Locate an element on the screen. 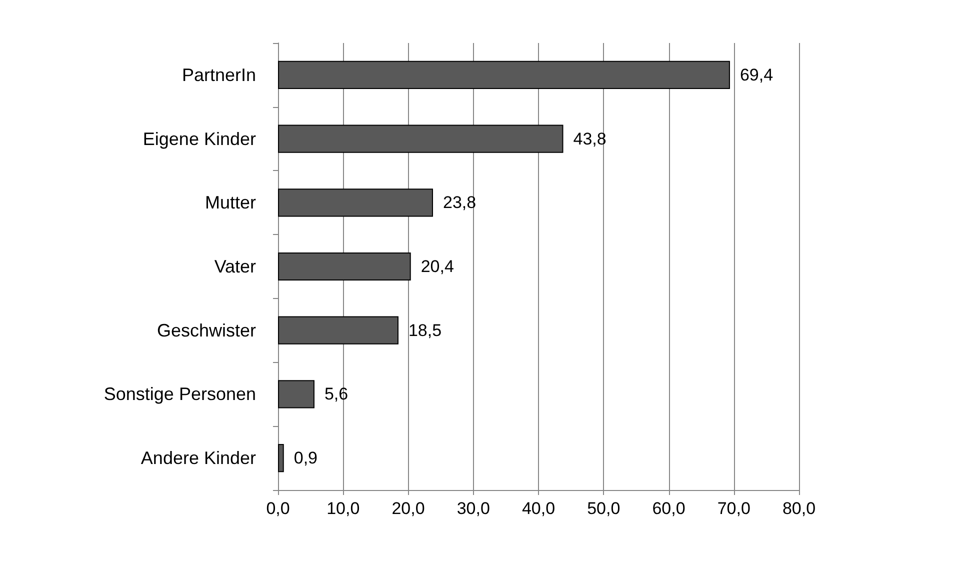  y-tick-label: Eigene Kinder is located at coordinates (199, 138).